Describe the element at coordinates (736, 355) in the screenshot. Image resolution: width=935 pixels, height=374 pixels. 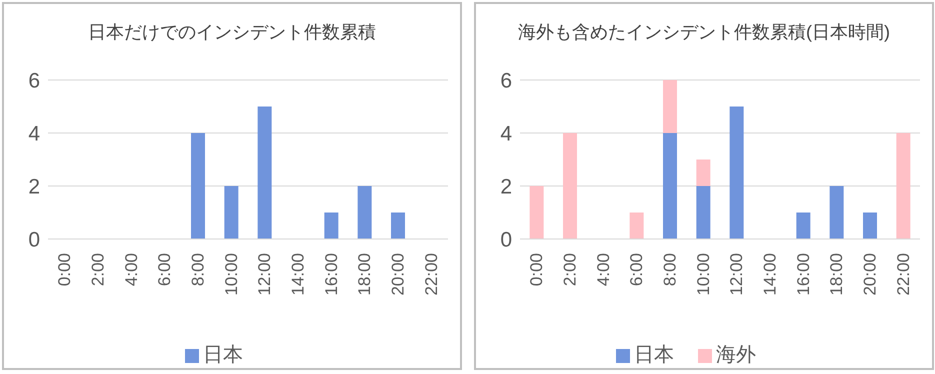
I see `legend-label: 海外` at that location.